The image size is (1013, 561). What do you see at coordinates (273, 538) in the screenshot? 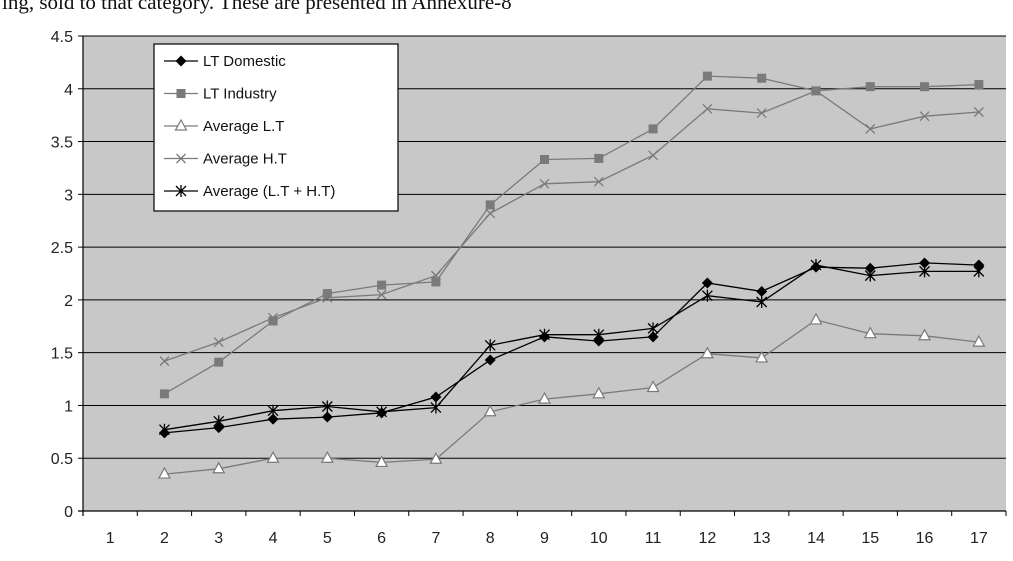
I see `x-tick-label: 4` at bounding box center [273, 538].